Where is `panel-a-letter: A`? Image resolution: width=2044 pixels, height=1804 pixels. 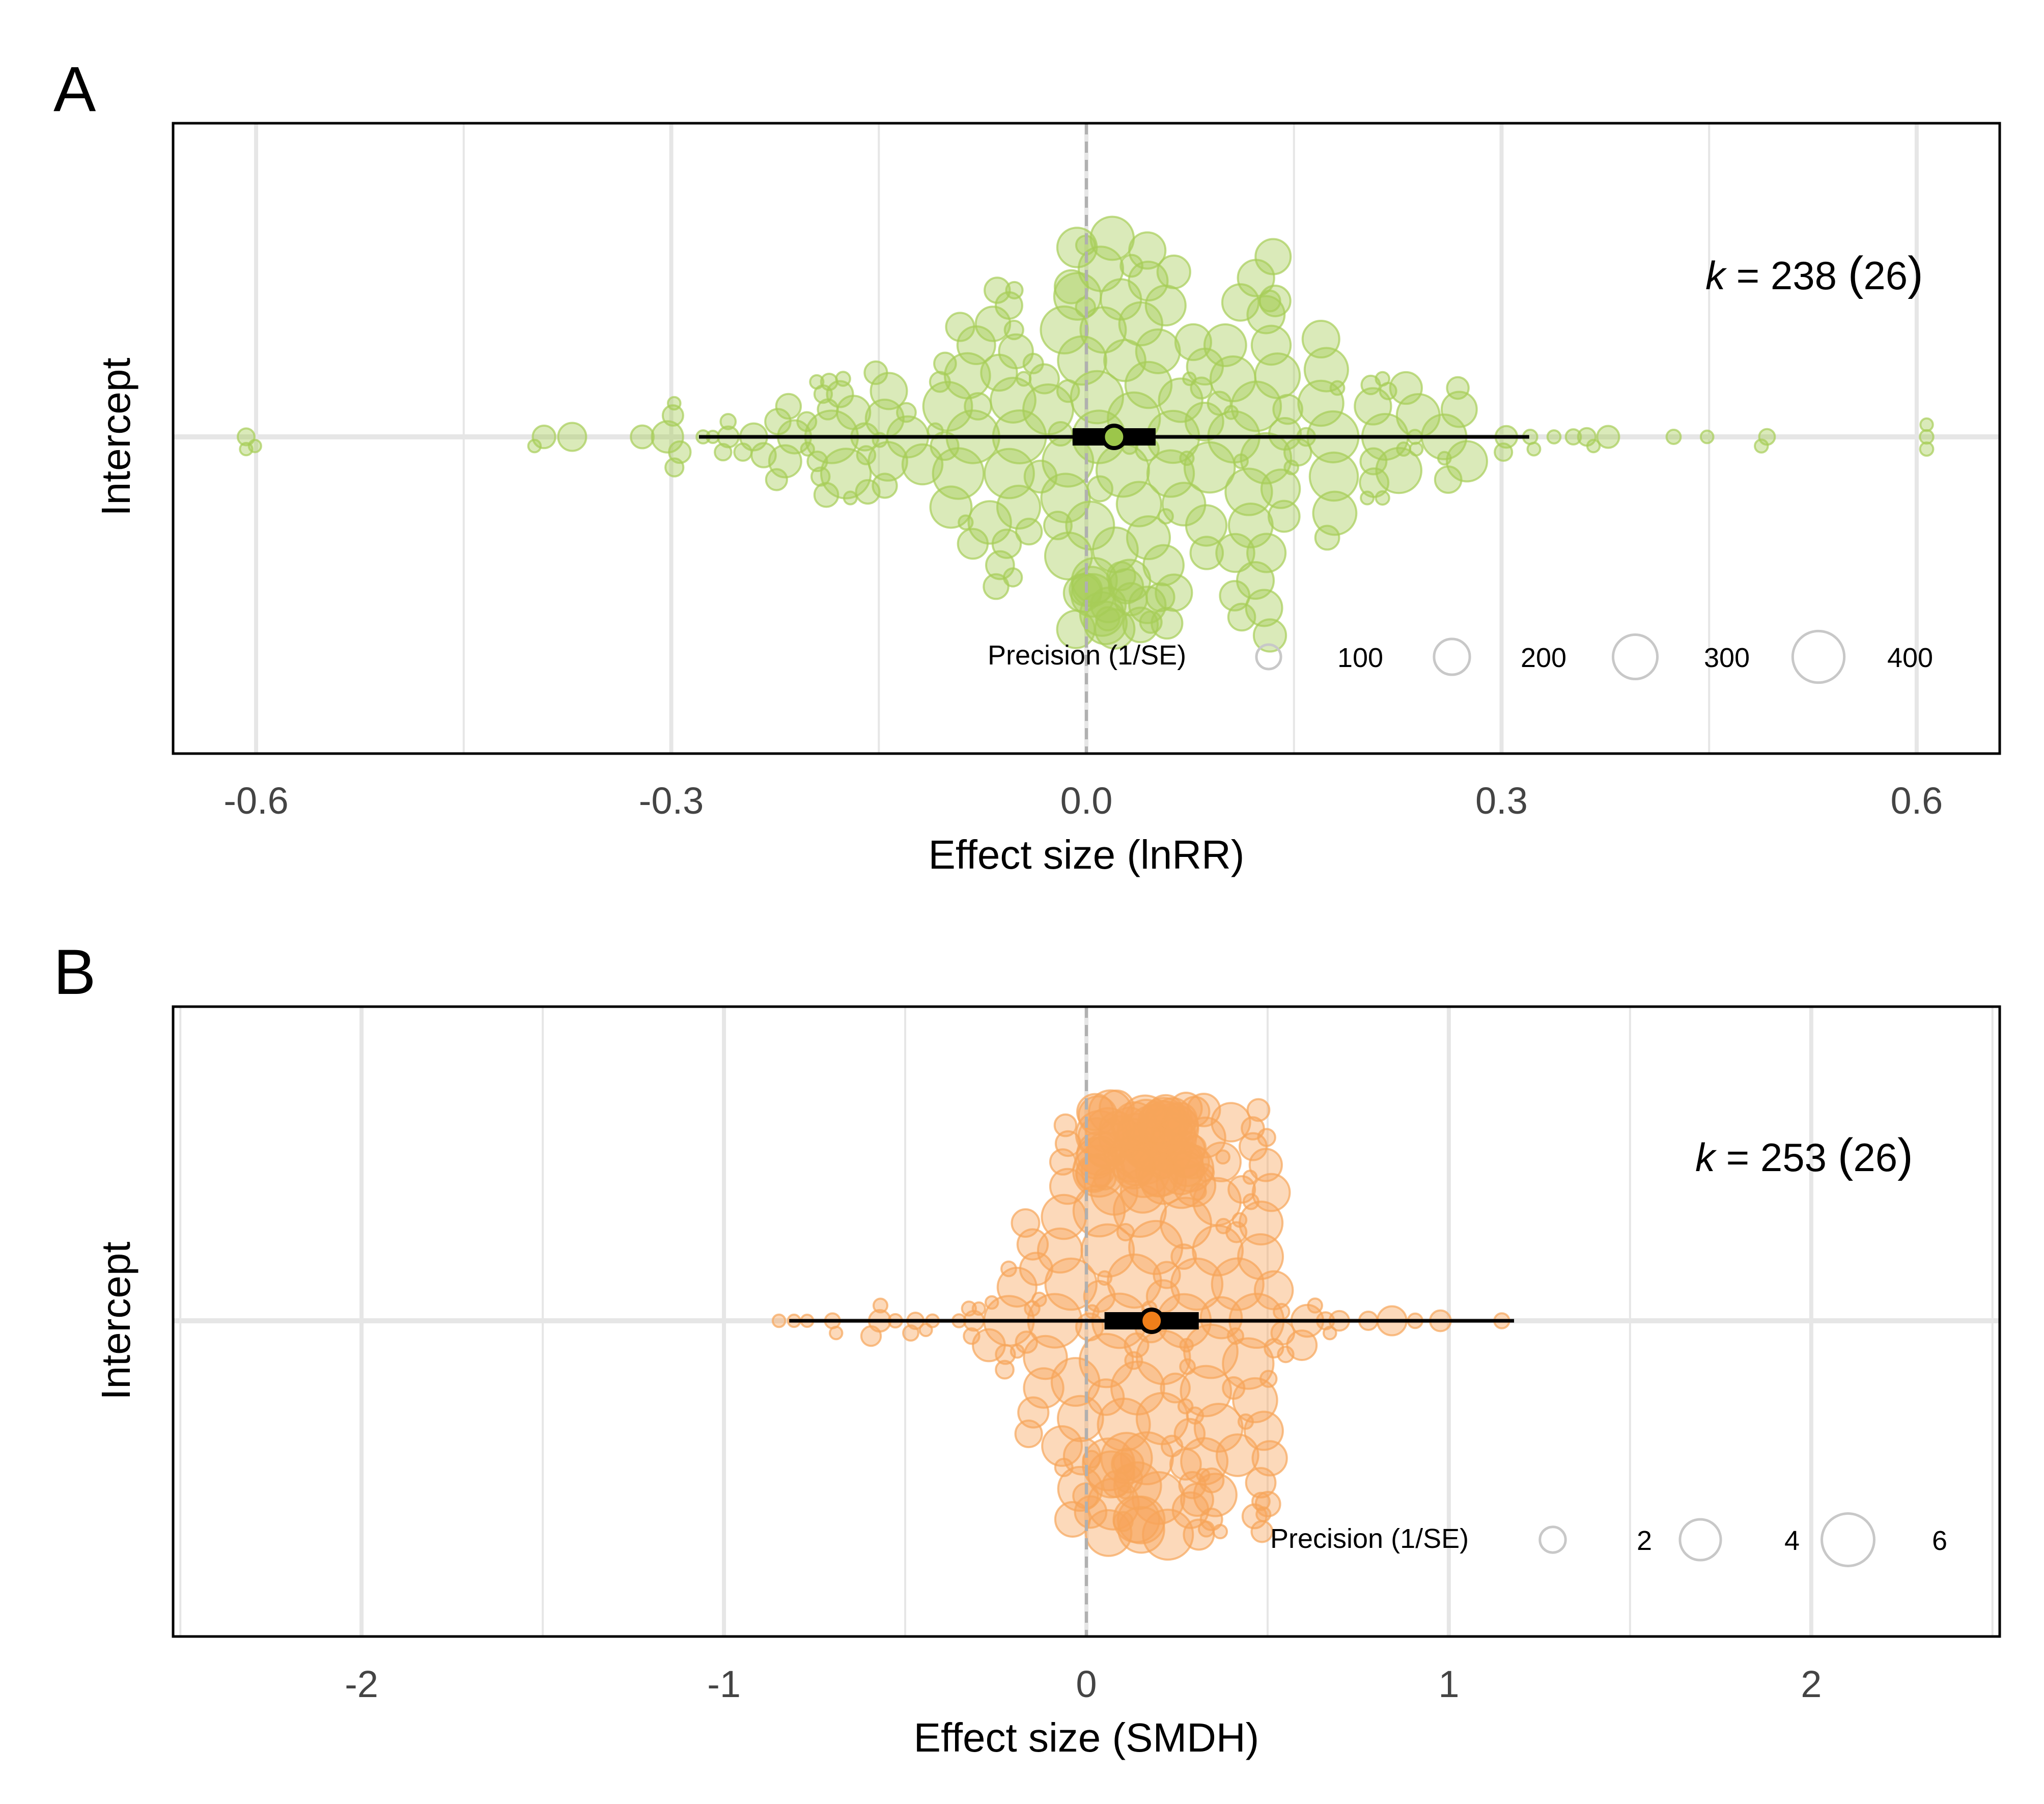
panel-a-letter: A is located at coordinates (74, 89).